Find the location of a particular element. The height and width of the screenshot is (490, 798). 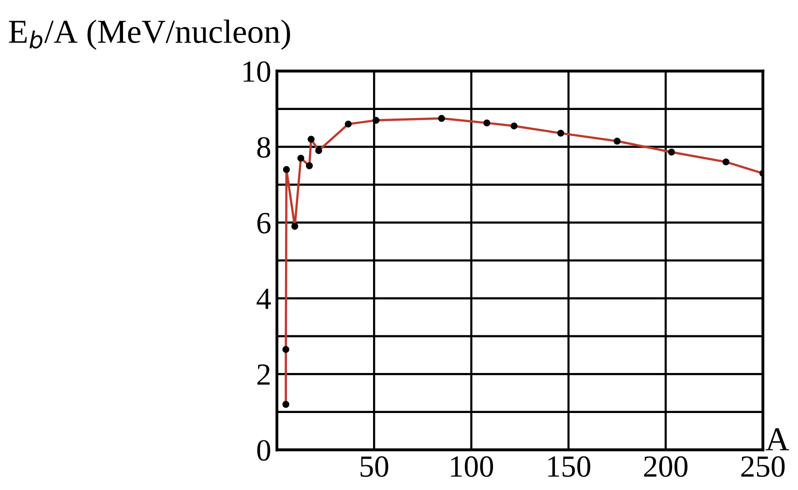

x-tick-label: 100 is located at coordinates (472, 466).